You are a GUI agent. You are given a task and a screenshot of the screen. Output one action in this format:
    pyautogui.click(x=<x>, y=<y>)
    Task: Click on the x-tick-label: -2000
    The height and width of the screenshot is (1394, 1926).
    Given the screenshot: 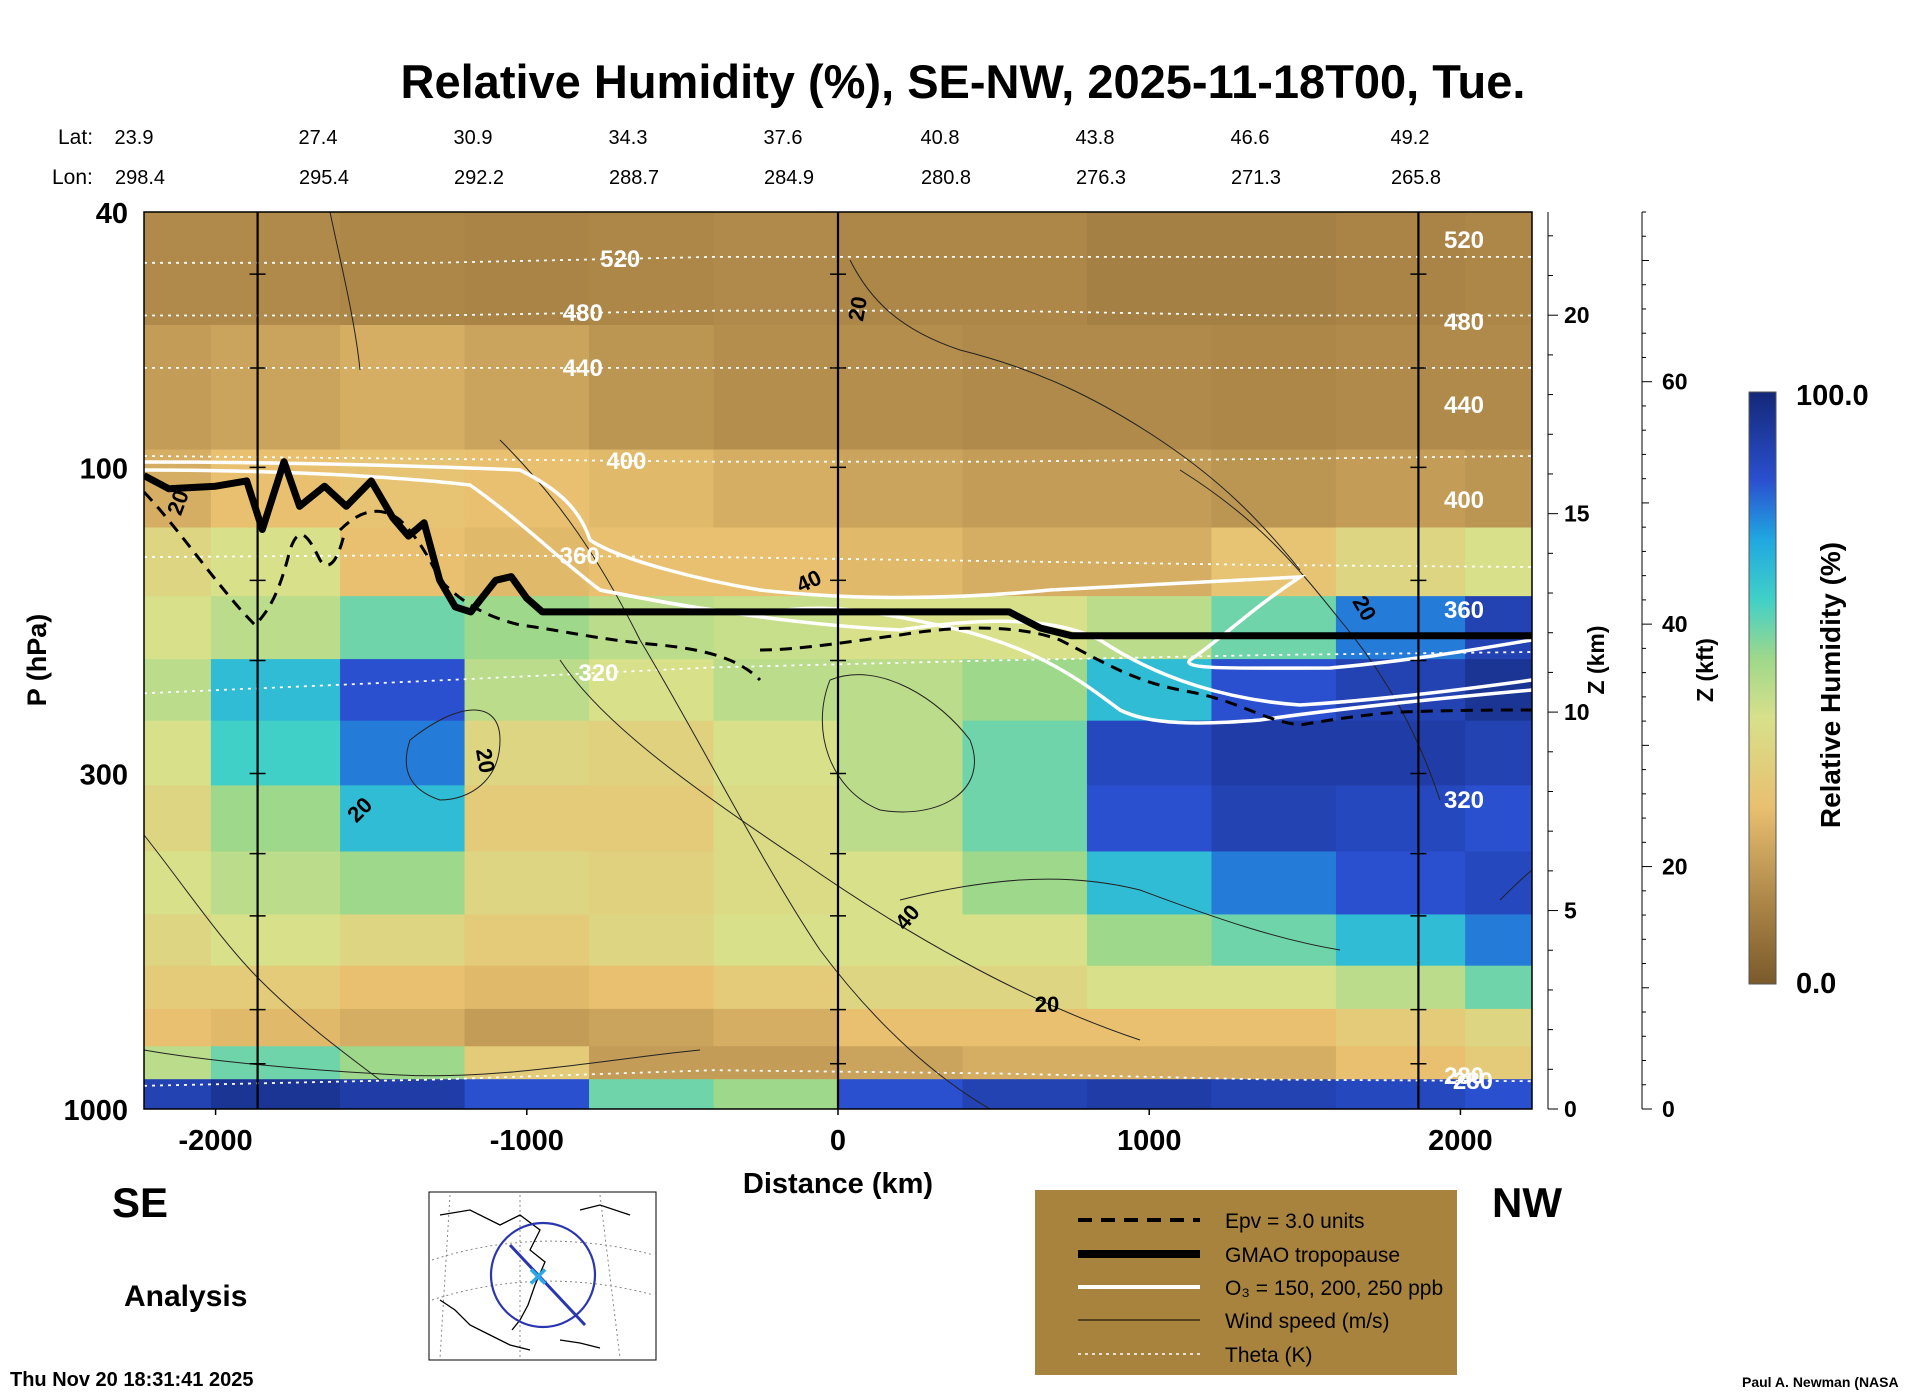 What is the action you would take?
    pyautogui.click(x=215, y=1141)
    